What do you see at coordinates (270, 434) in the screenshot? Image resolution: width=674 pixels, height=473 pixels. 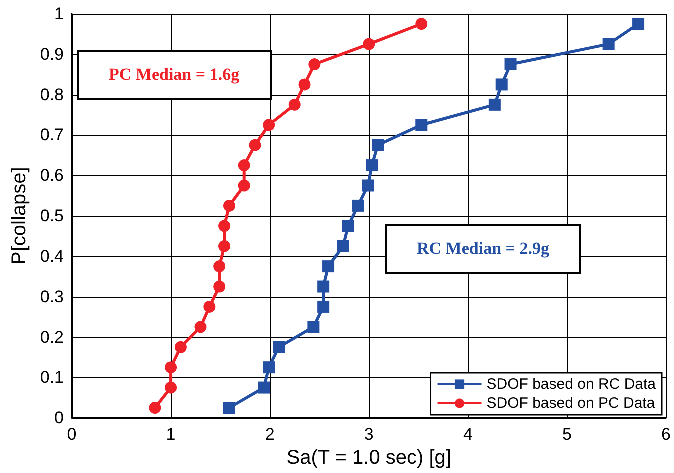 I see `x-tick-label: 2` at bounding box center [270, 434].